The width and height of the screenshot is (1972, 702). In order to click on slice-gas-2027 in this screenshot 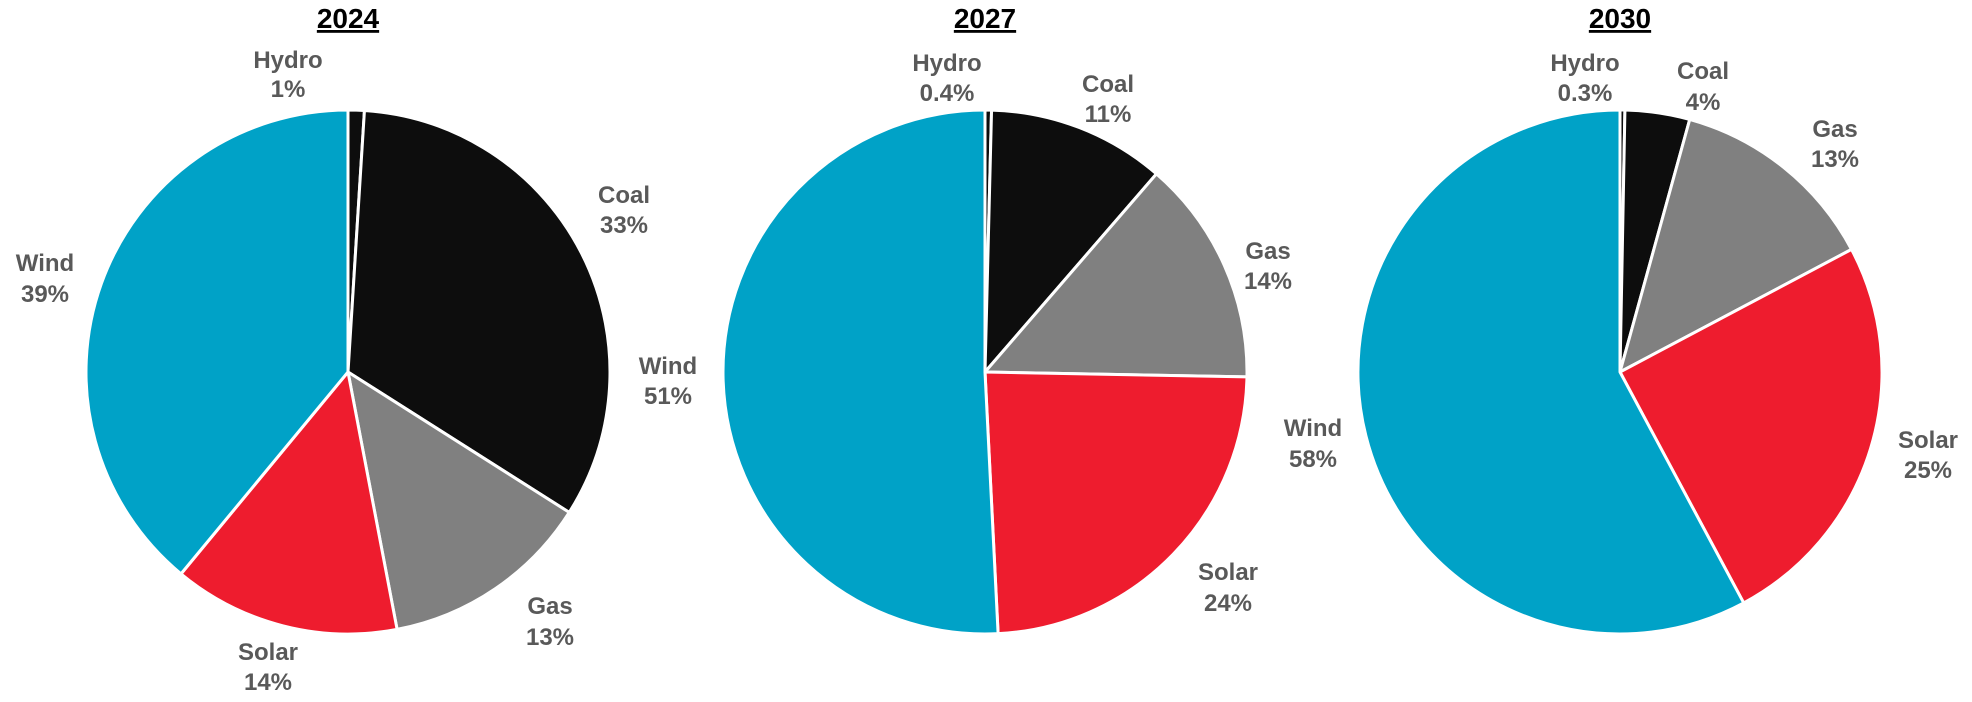, I will do `click(1116, 275)`.